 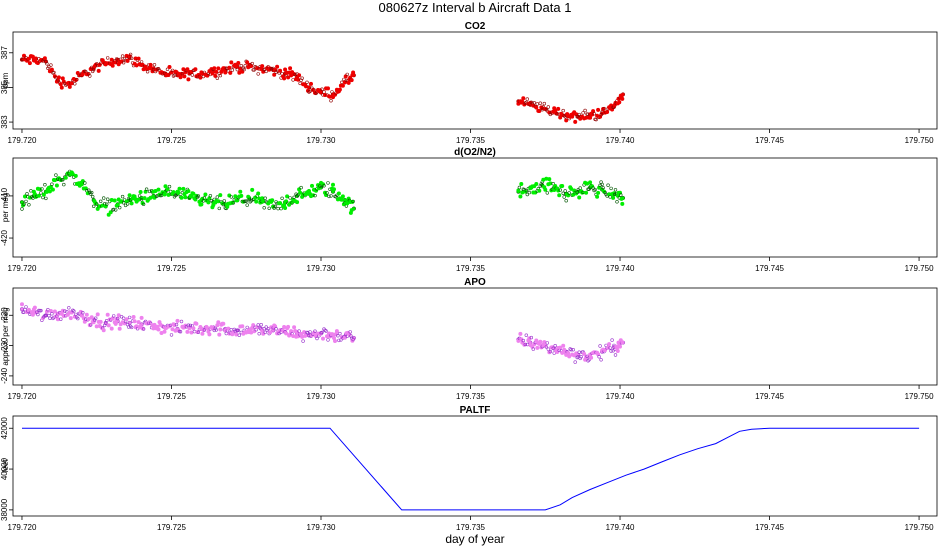 What do you see at coordinates (620, 396) in the screenshot?
I see `x-tick-label: 179.740` at bounding box center [620, 396].